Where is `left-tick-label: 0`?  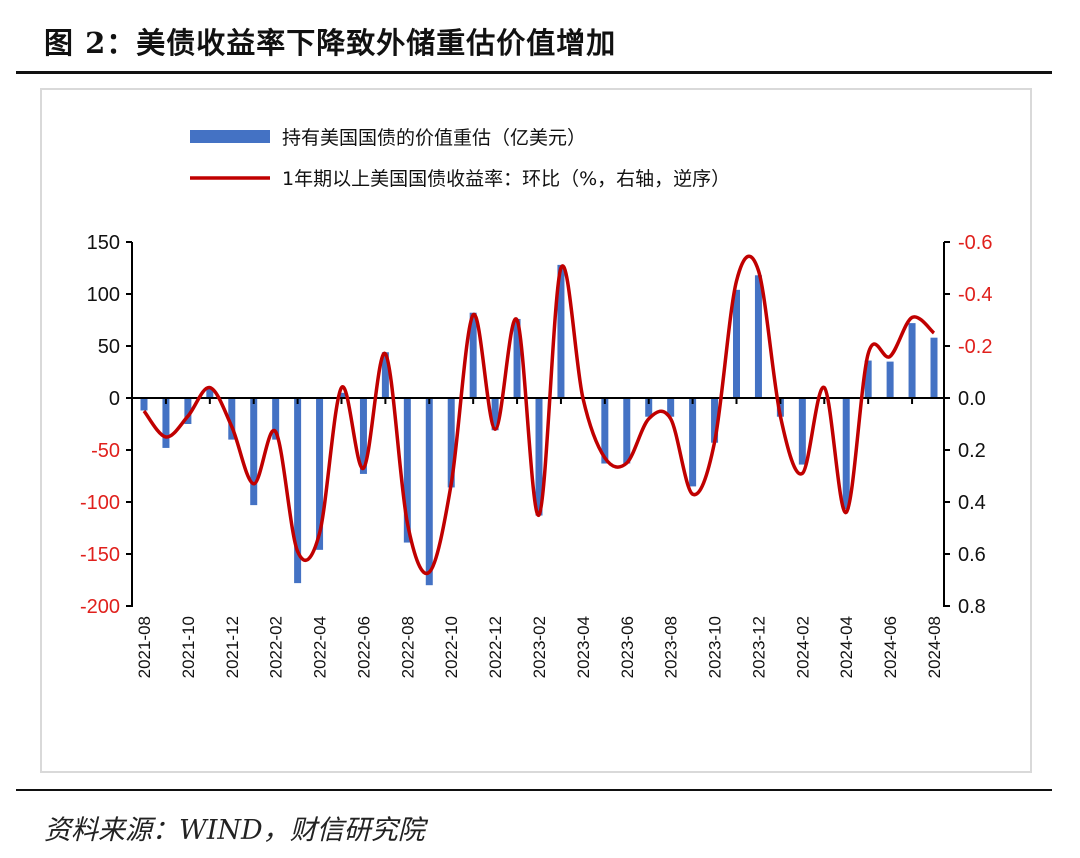 left-tick-label: 0 is located at coordinates (114, 399).